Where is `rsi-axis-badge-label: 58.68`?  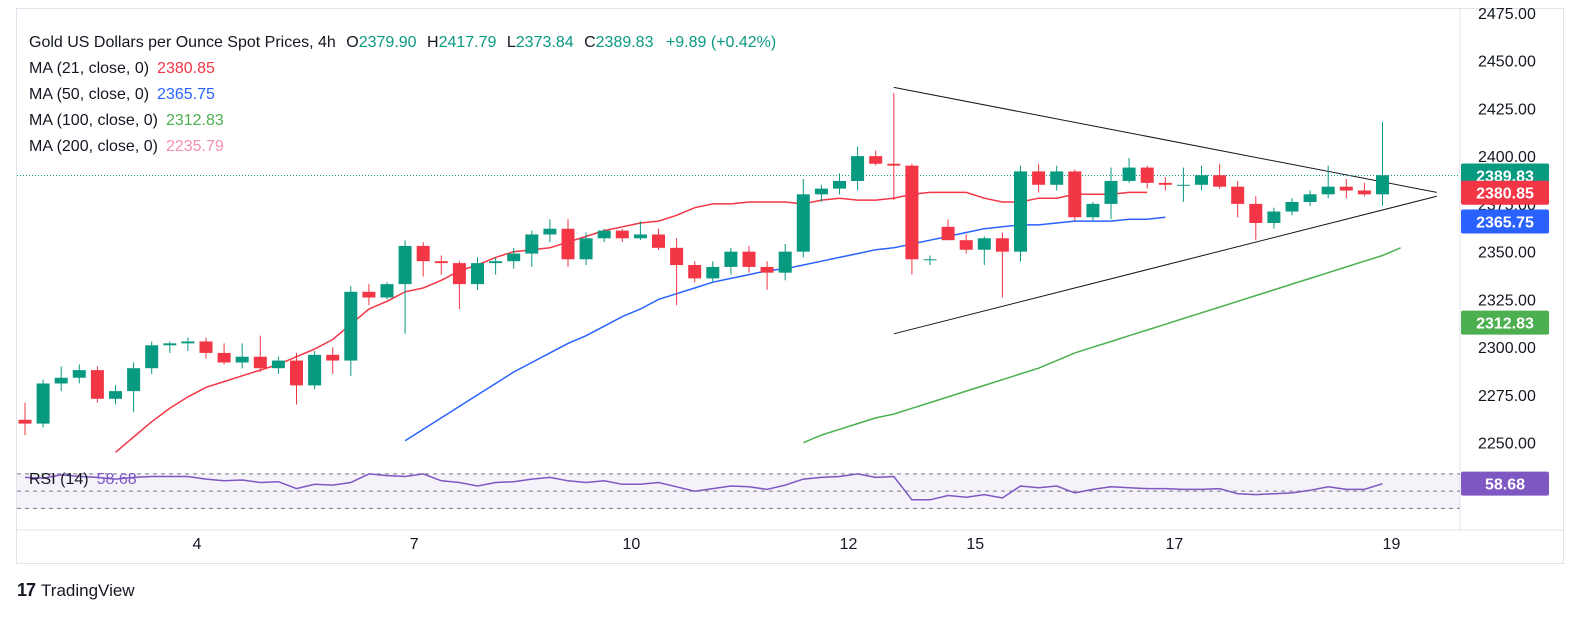 rsi-axis-badge-label: 58.68 is located at coordinates (1505, 485).